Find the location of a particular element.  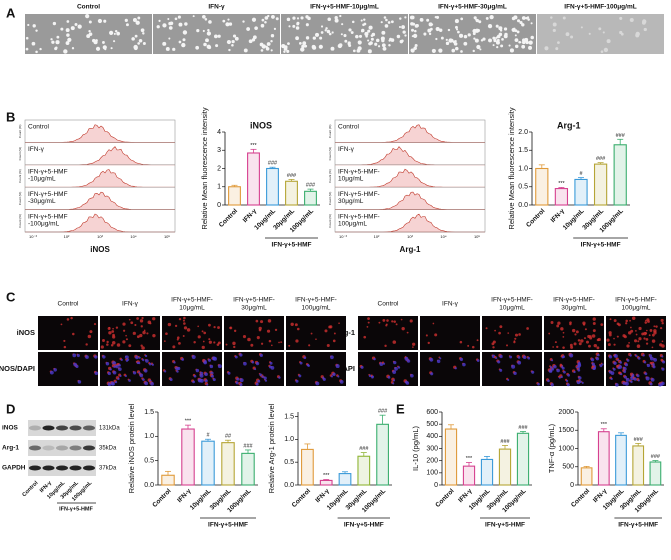

y-axis-label: IL-10 (pg/mL) is located at coordinates (415, 448).